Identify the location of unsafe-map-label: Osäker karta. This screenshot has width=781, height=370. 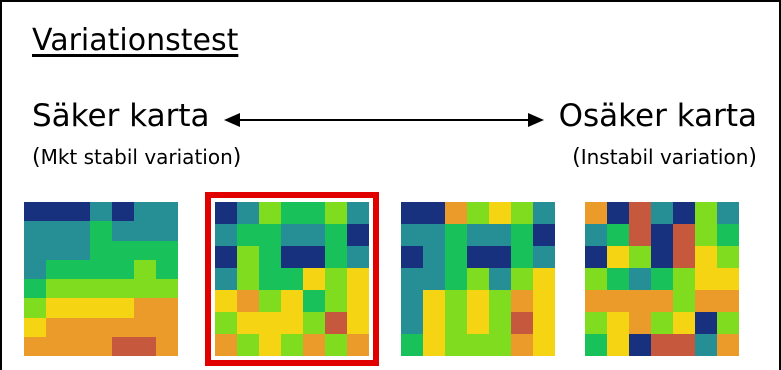
(657, 116).